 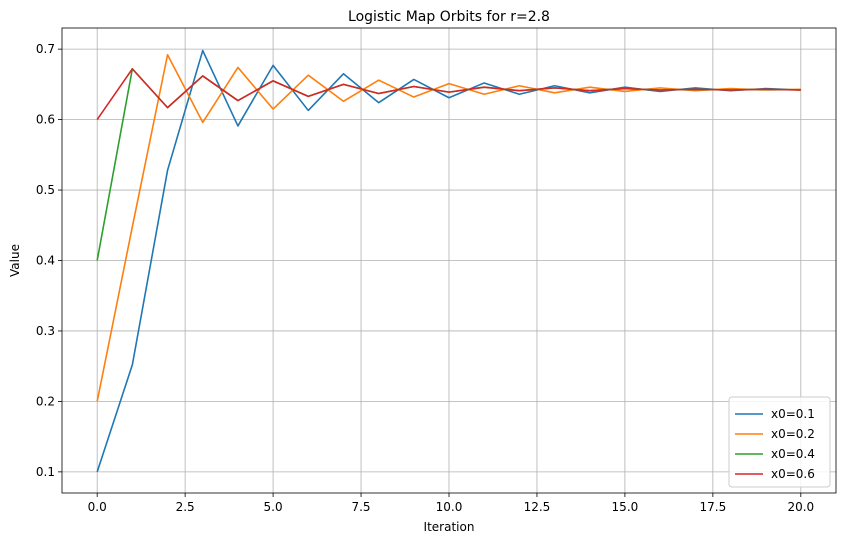 What do you see at coordinates (449, 17) in the screenshot?
I see `chart-title: Logistic Map Orbits for r=2.8` at bounding box center [449, 17].